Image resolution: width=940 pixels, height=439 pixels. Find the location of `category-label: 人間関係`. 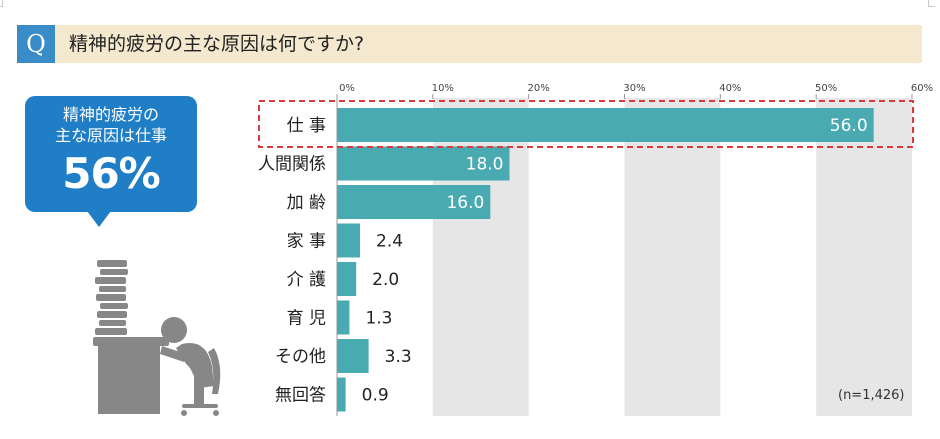

category-label: 人間関係 is located at coordinates (292, 165).